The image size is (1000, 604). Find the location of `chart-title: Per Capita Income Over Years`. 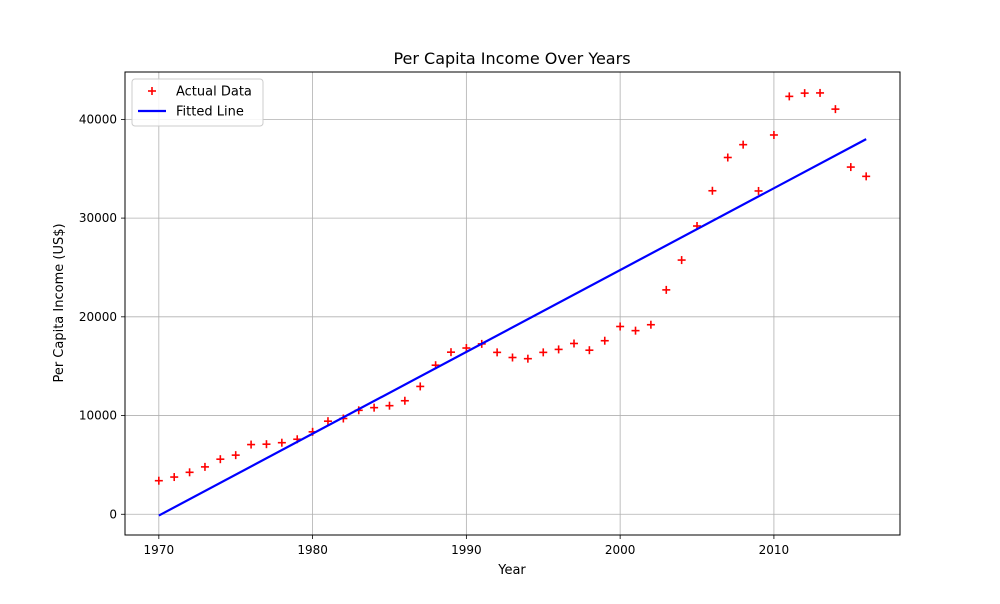

chart-title: Per Capita Income Over Years is located at coordinates (511, 58).